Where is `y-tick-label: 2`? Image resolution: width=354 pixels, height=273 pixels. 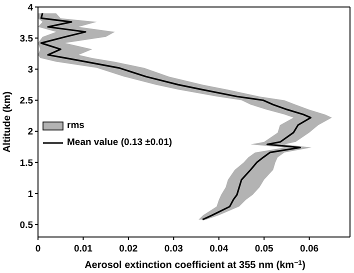 y-tick-label: 2 is located at coordinates (30, 132).